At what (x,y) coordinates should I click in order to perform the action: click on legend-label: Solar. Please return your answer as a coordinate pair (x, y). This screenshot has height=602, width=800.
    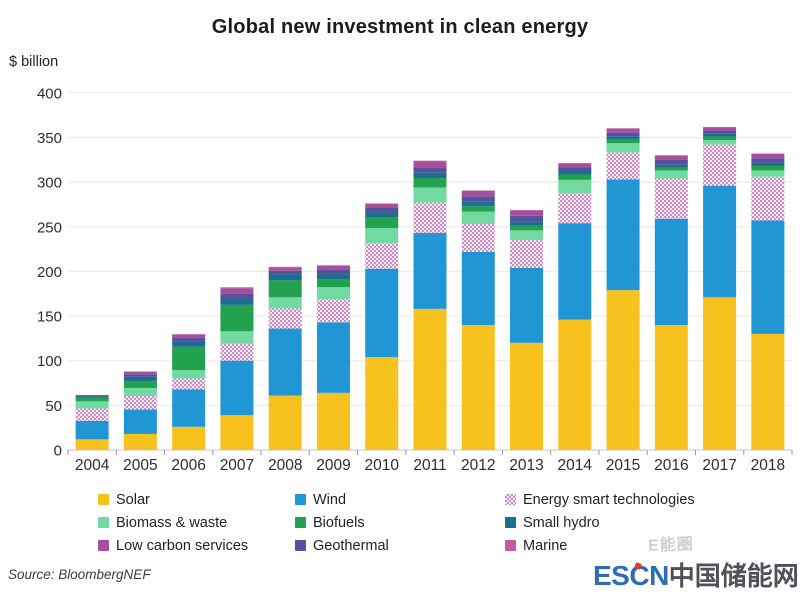
    Looking at the image, I should click on (133, 499).